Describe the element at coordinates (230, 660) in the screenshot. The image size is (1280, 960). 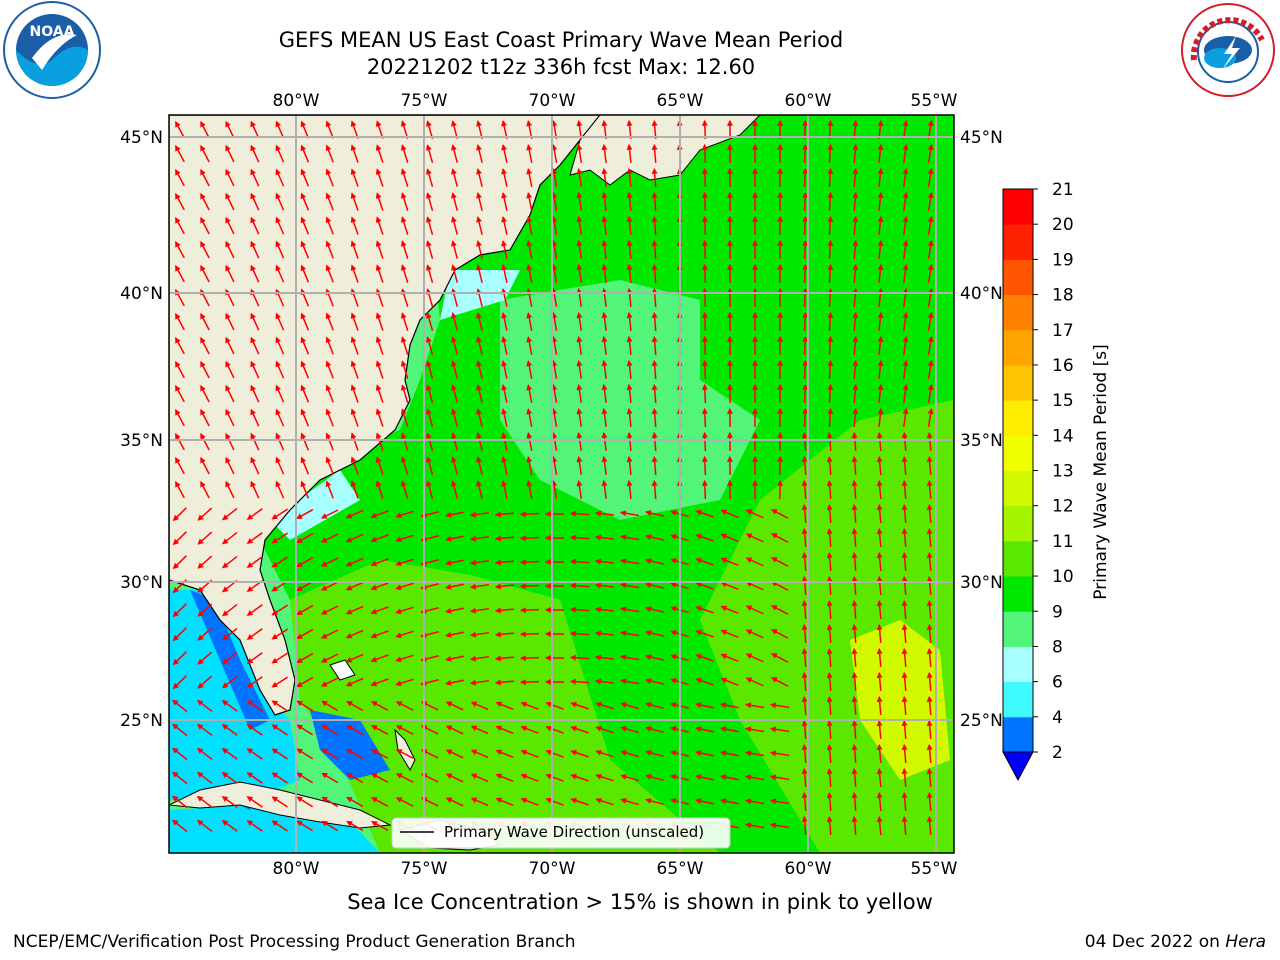
I see `gulf-blue` at that location.